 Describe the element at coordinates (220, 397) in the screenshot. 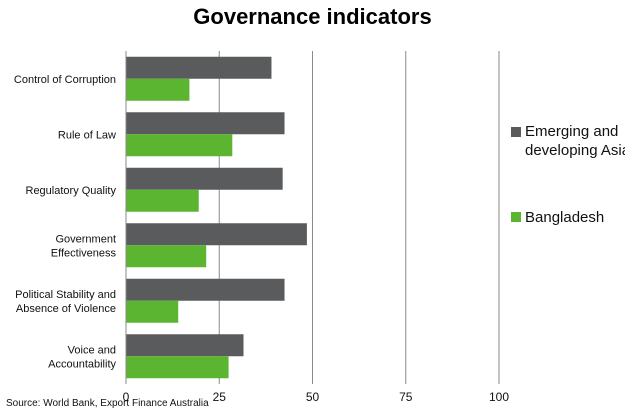

I see `x-tick-label: 25` at that location.